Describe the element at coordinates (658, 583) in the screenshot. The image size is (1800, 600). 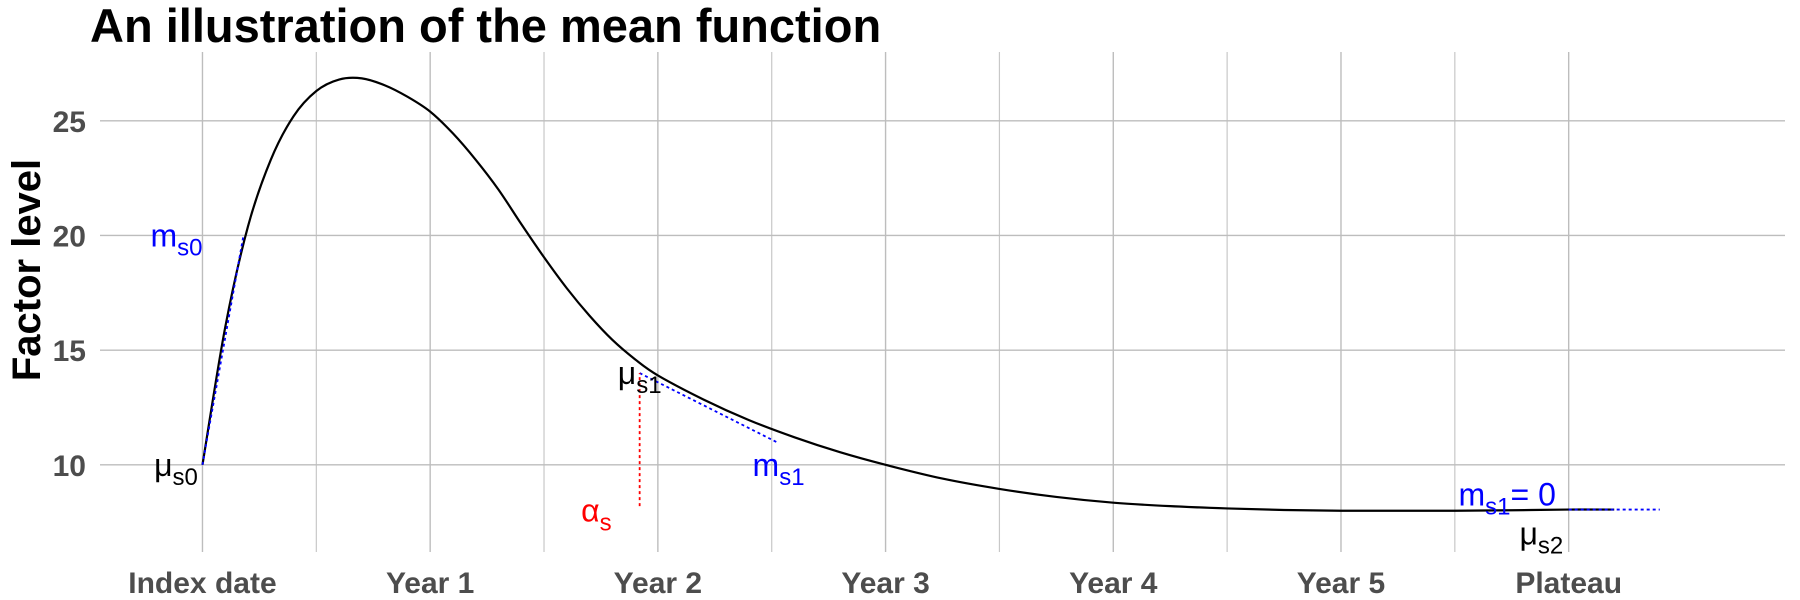
I see `x-tick-label: Year 2` at that location.